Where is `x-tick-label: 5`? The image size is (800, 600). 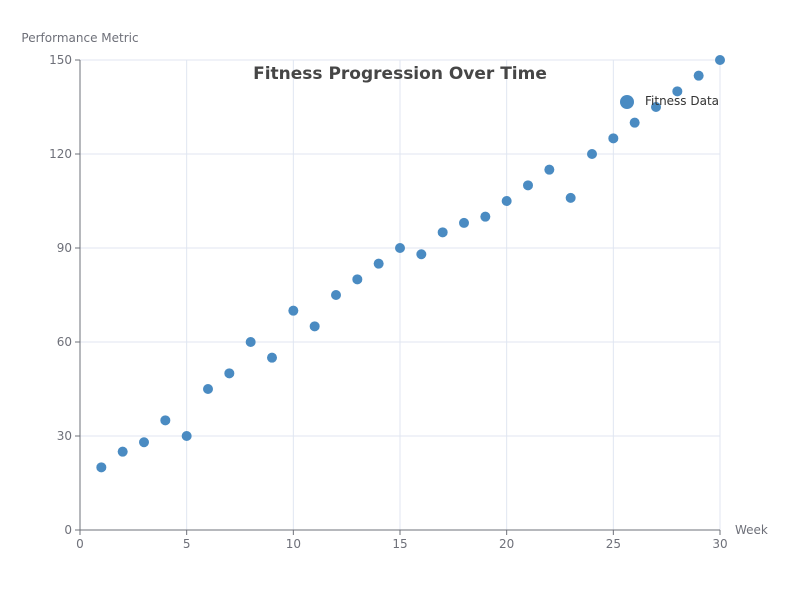 x-tick-label: 5 is located at coordinates (187, 544).